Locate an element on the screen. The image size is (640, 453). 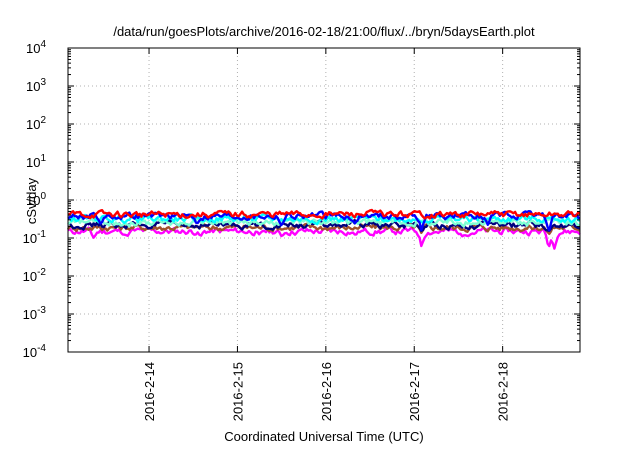
x-tick-label: 2016-2-18 is located at coordinates (503, 391).